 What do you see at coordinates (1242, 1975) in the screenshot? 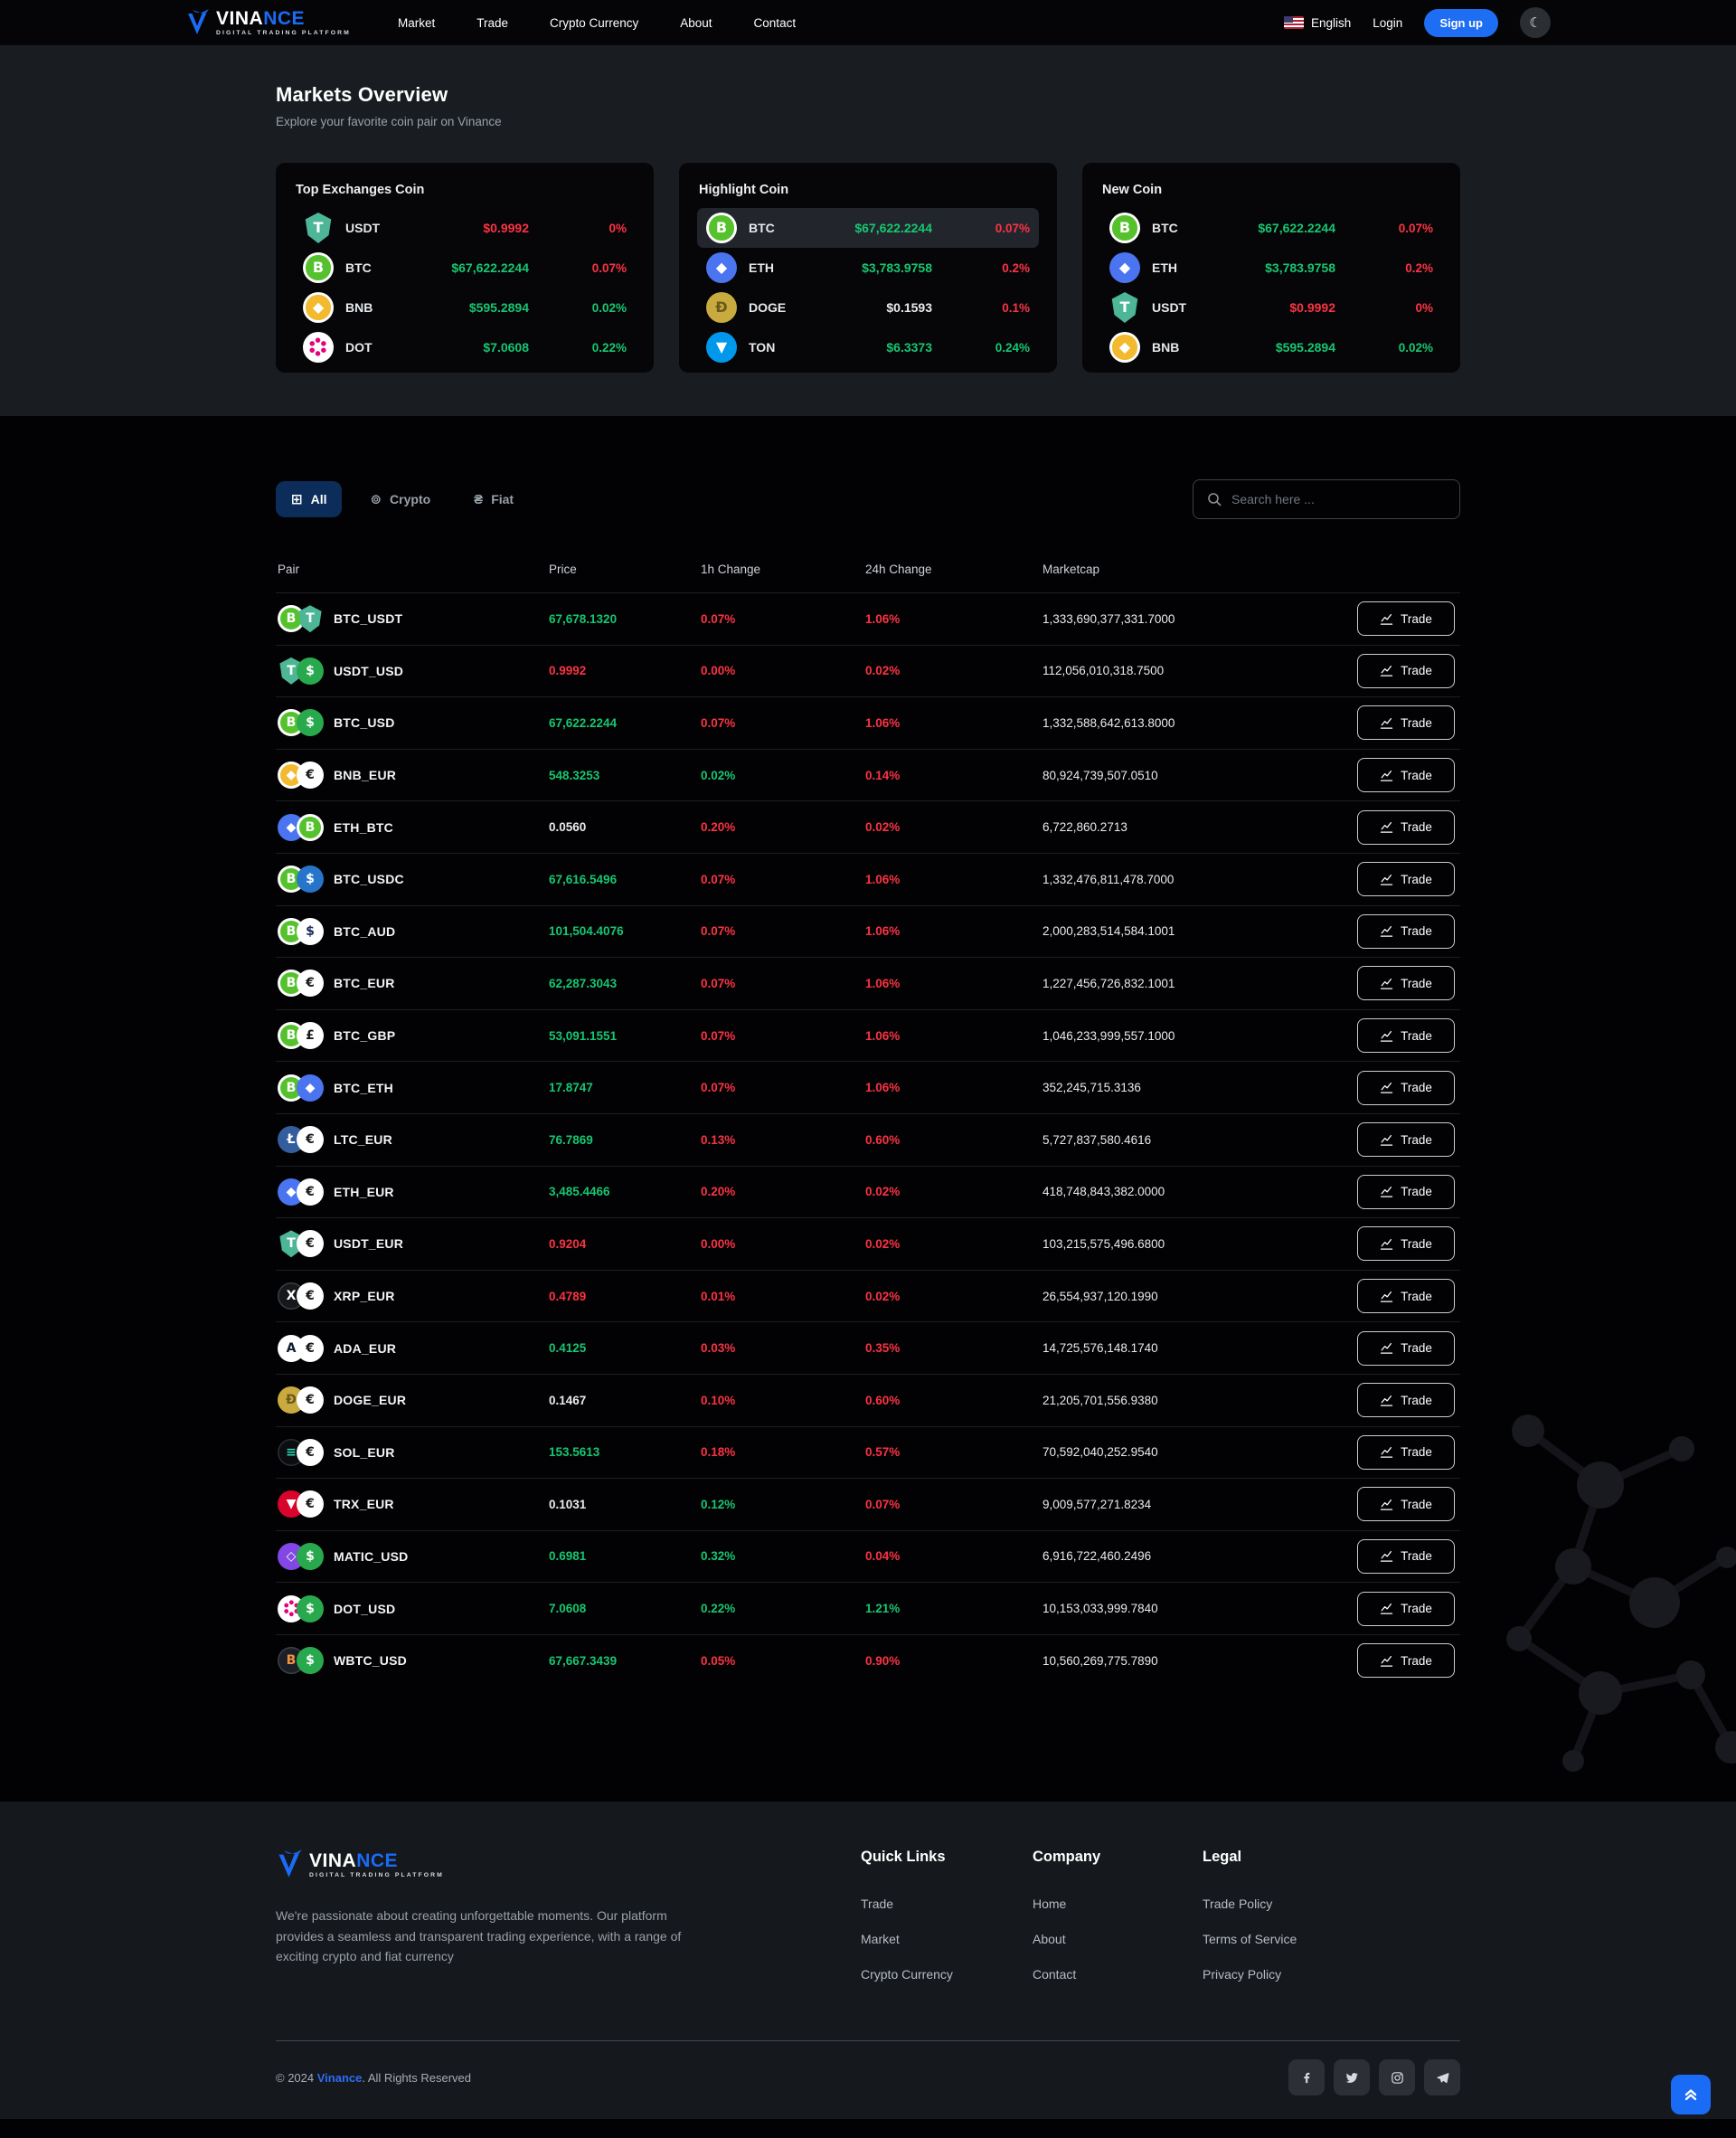
I see `footer-link-privacy-policy: Privacy Policy` at bounding box center [1242, 1975].